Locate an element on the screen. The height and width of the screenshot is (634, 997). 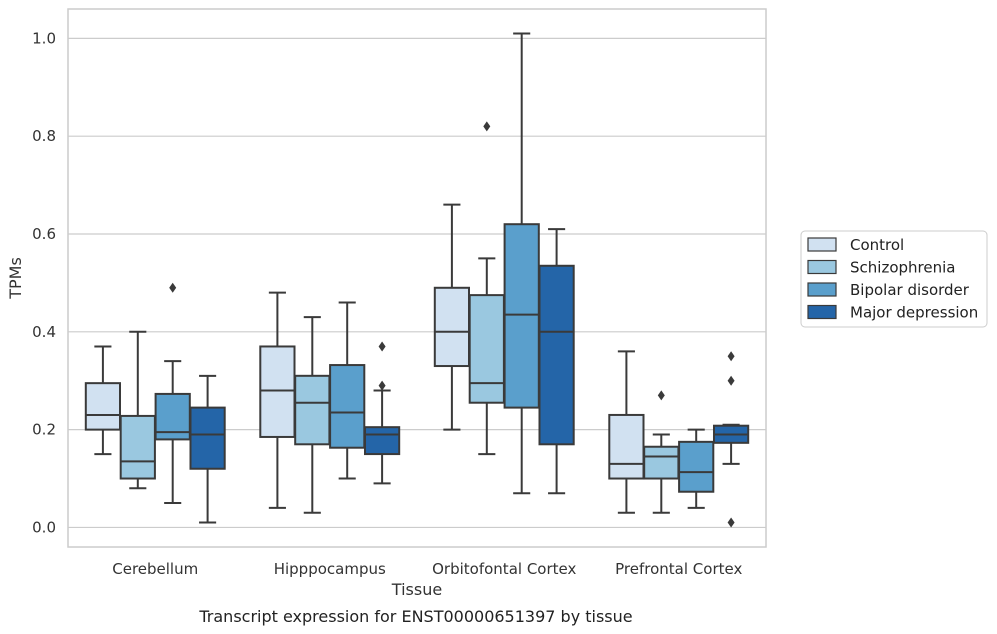
x-tick-label: Prefrontal Cortex is located at coordinates (678, 569).